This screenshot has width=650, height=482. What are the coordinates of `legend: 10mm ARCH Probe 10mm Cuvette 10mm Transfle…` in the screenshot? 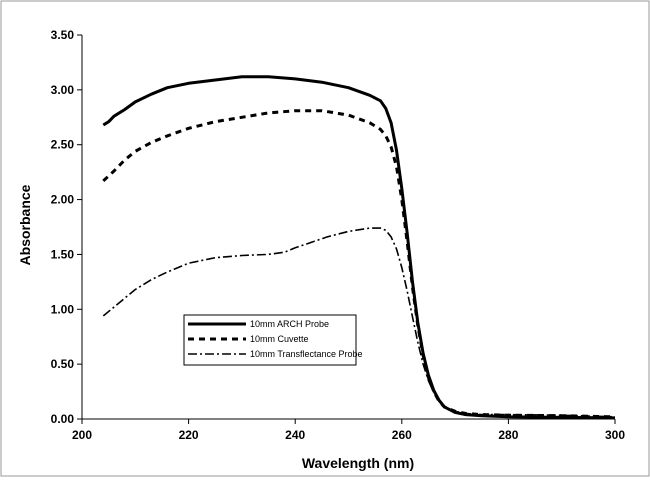 It's located at (273, 340).